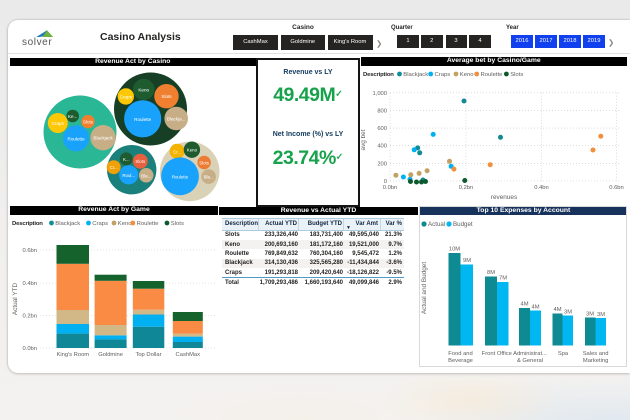  Describe the element at coordinates (188, 355) in the screenshot. I see `svg-text: CashMax` at that location.